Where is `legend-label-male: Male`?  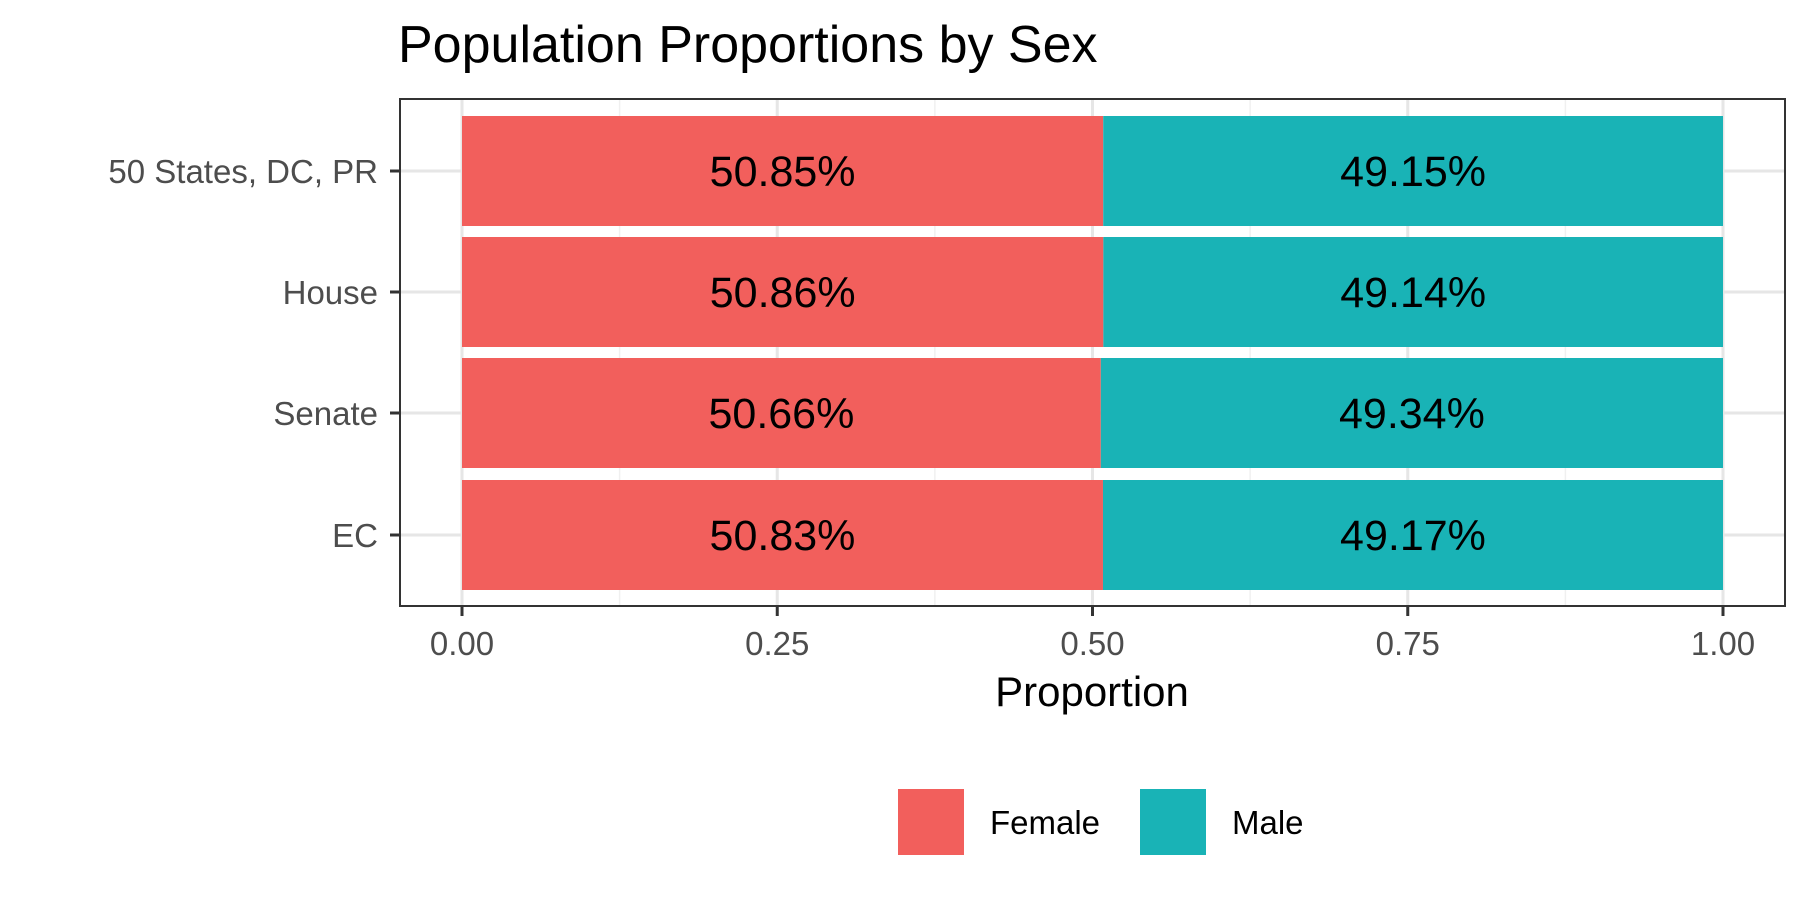
legend-label-male: Male is located at coordinates (1268, 822).